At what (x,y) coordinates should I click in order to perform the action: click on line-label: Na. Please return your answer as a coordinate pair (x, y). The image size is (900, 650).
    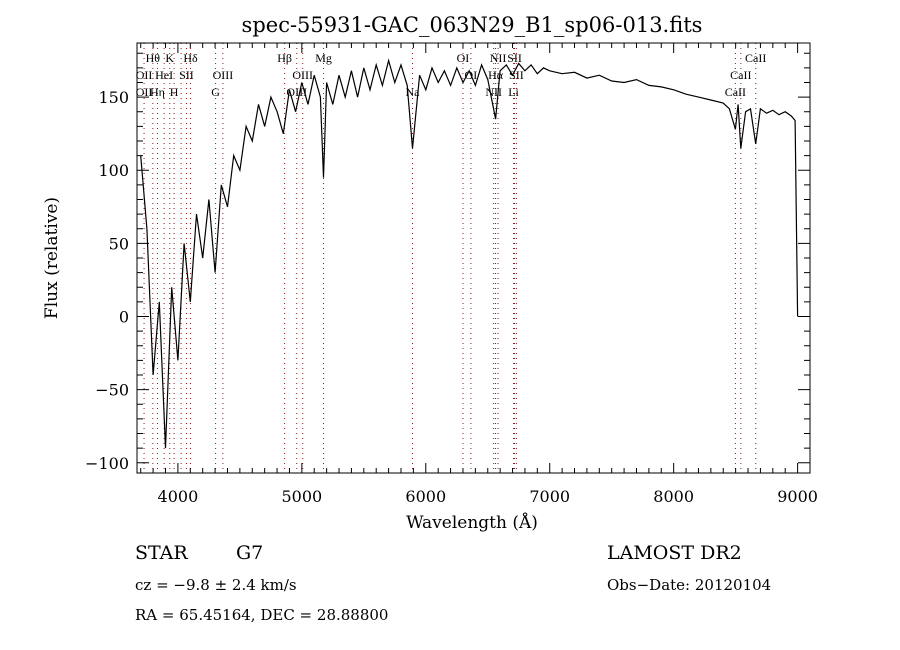
    Looking at the image, I should click on (413, 92).